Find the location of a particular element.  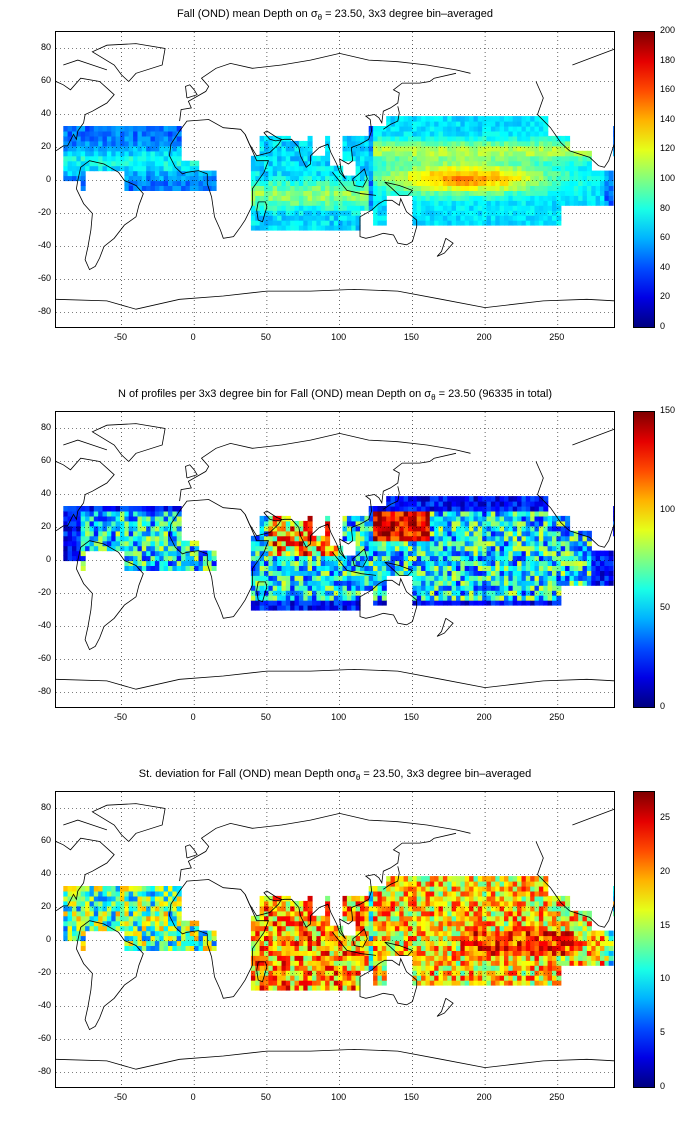

x-tick-label: 50 is located at coordinates (265, 717).